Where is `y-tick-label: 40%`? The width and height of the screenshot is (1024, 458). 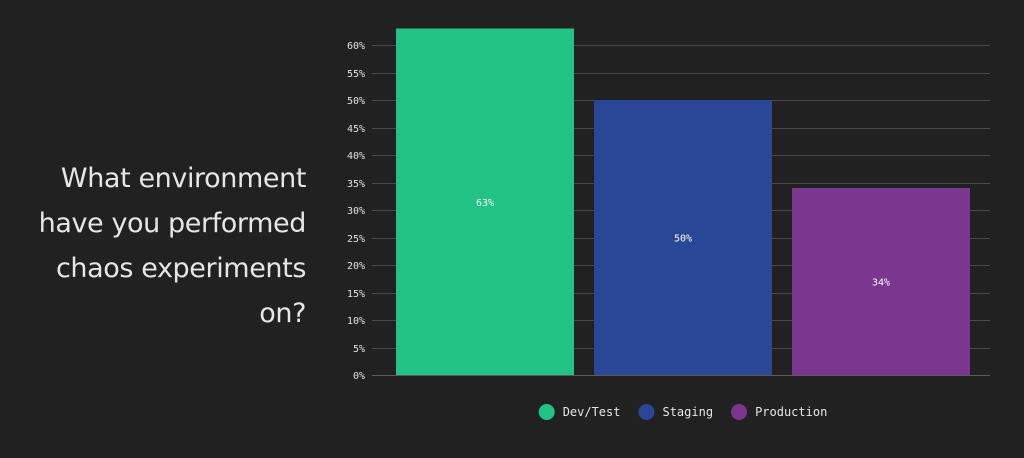
y-tick-label: 40% is located at coordinates (356, 156).